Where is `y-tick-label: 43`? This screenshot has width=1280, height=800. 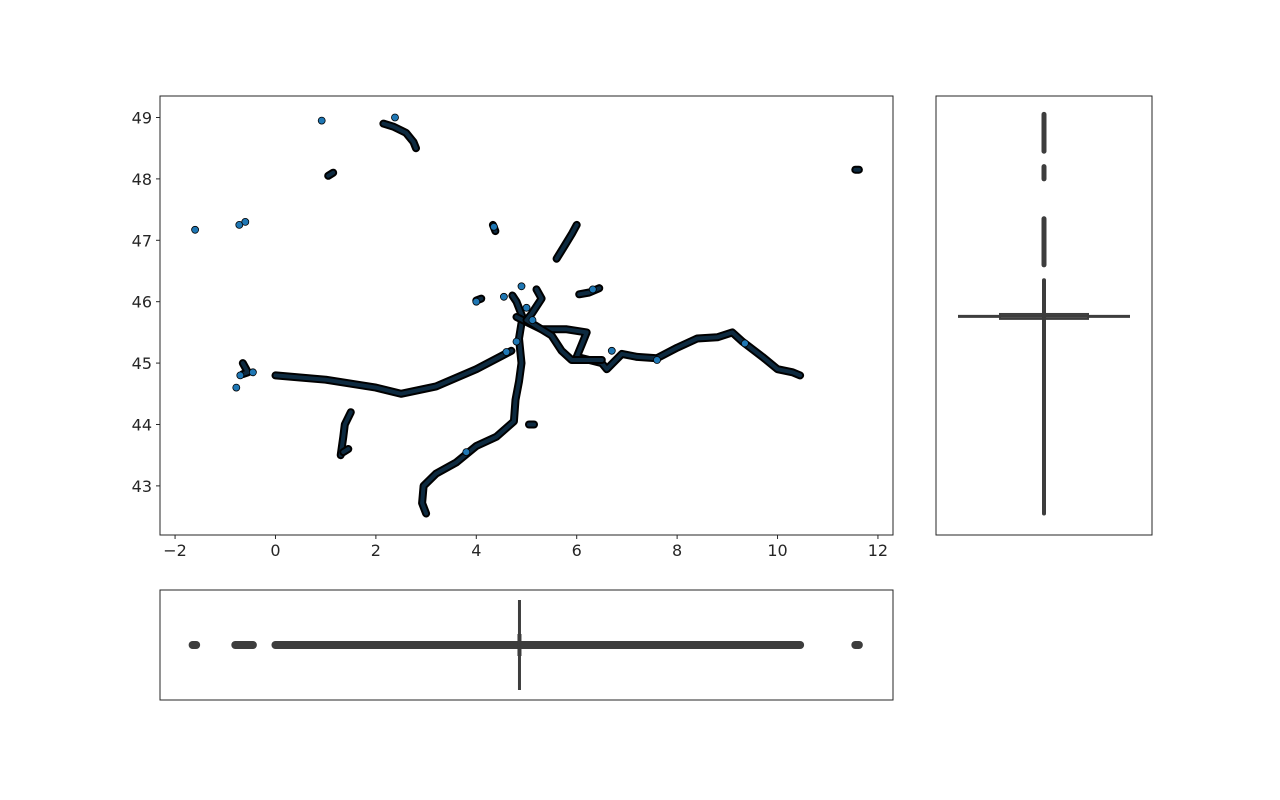 y-tick-label: 43 is located at coordinates (142, 486).